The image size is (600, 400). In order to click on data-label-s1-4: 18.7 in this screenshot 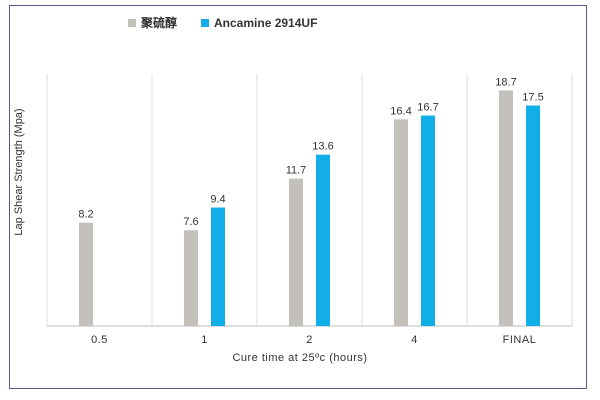, I will do `click(505, 82)`.